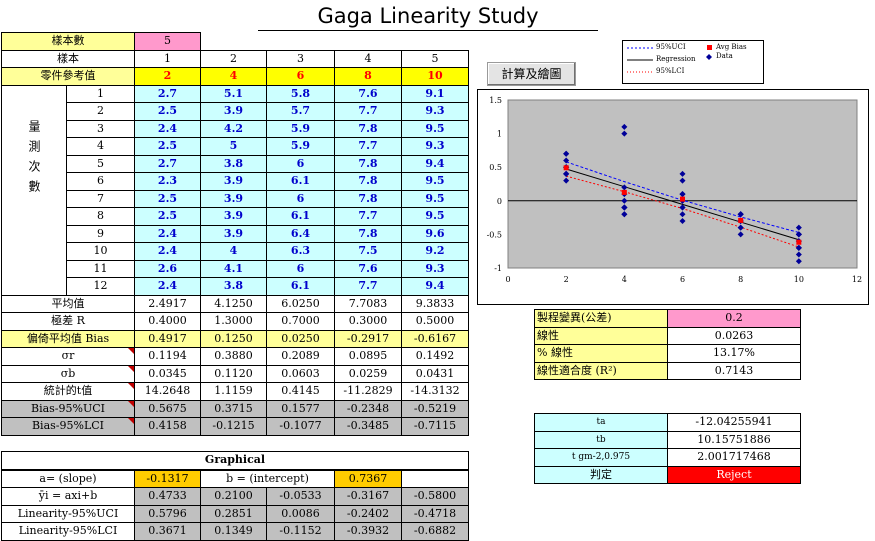  I want to click on stat-value: 0.1577, so click(300, 408).